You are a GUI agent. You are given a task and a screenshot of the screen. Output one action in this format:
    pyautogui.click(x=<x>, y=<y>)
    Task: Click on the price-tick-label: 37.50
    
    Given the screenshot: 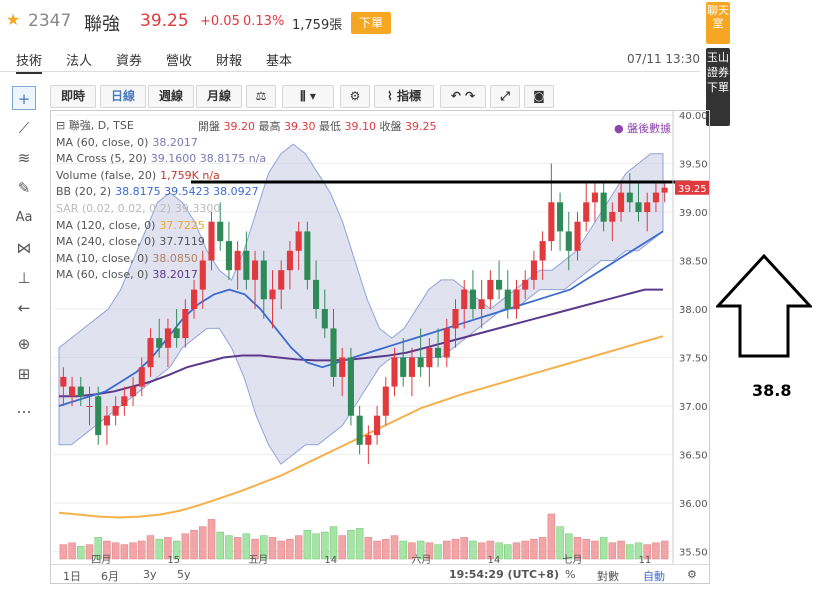 What is the action you would take?
    pyautogui.click(x=693, y=359)
    